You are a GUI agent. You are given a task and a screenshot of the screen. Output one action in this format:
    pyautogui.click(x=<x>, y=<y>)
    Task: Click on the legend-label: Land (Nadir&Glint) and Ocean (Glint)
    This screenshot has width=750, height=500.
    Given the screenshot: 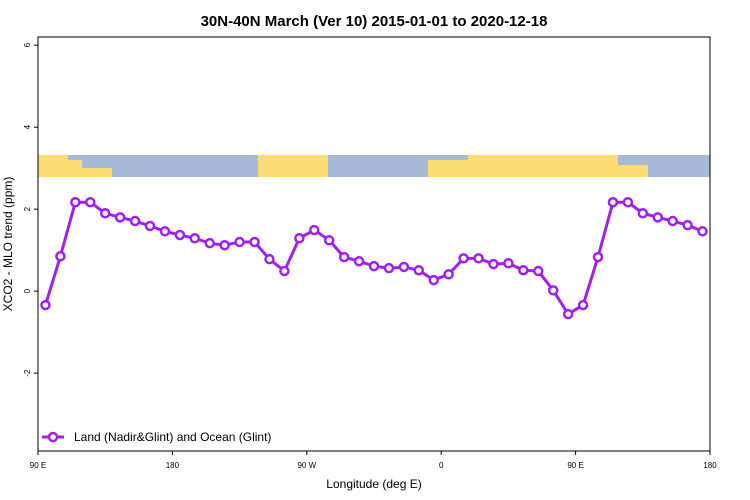 What is the action you would take?
    pyautogui.click(x=172, y=437)
    